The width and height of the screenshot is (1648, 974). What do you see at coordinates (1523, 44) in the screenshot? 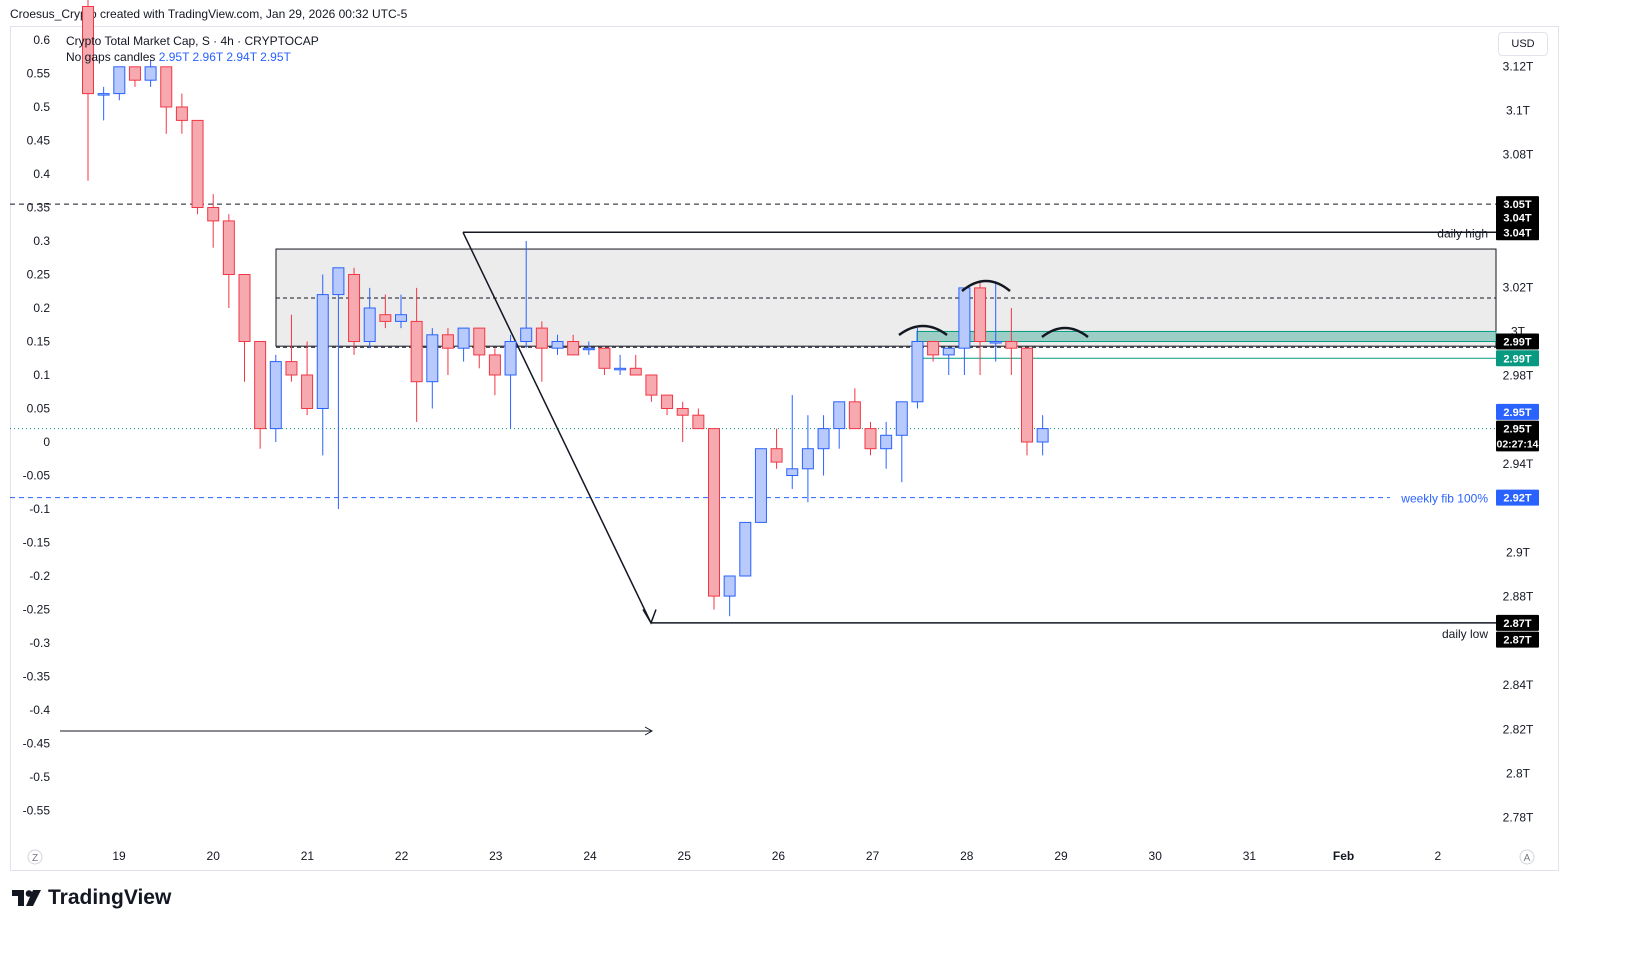
I see `currency-selector: USD` at bounding box center [1523, 44].